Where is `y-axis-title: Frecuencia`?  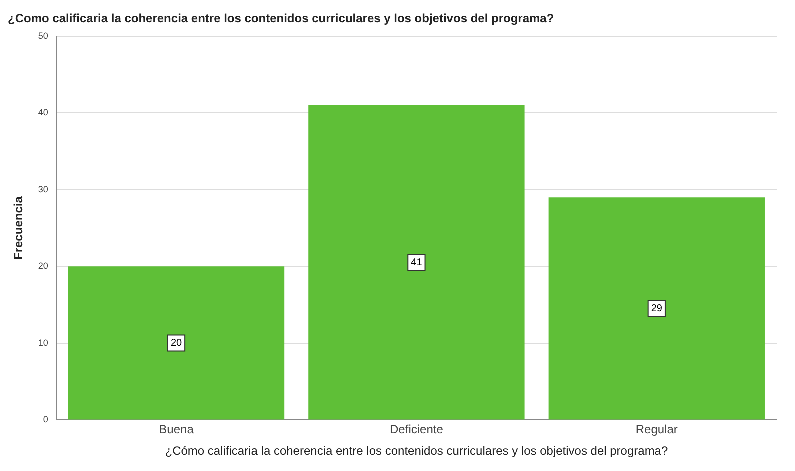 y-axis-title: Frecuencia is located at coordinates (19, 228).